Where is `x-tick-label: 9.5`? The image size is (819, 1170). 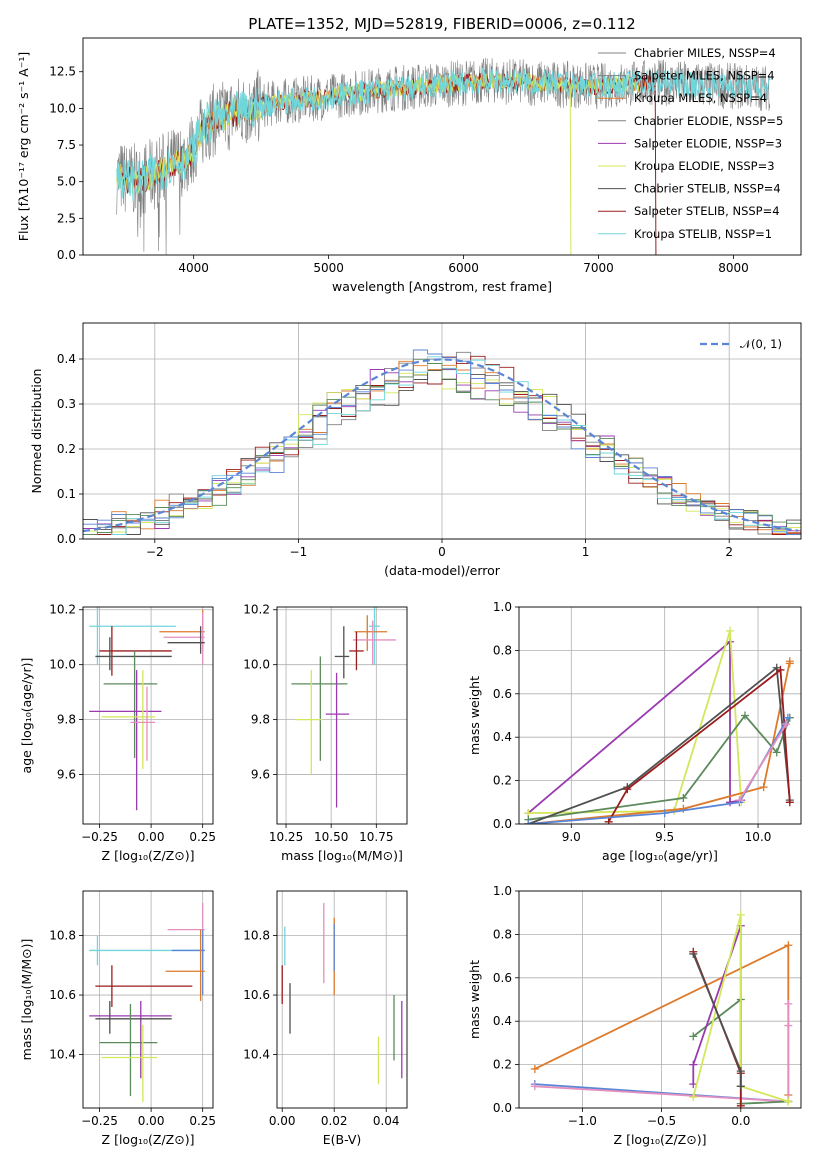
x-tick-label: 9.5 is located at coordinates (664, 837).